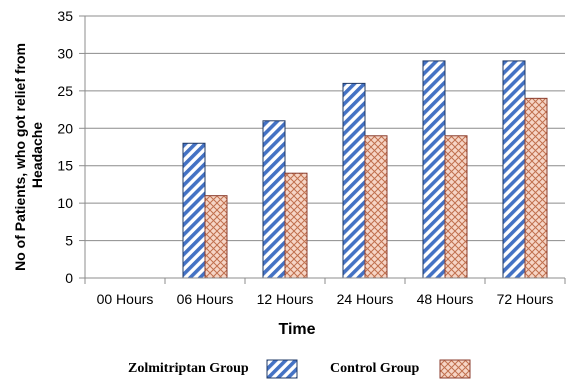 This screenshot has width=566, height=381. I want to click on legend-label-zolmitriptan: Zolmitriptan Group, so click(188, 368).